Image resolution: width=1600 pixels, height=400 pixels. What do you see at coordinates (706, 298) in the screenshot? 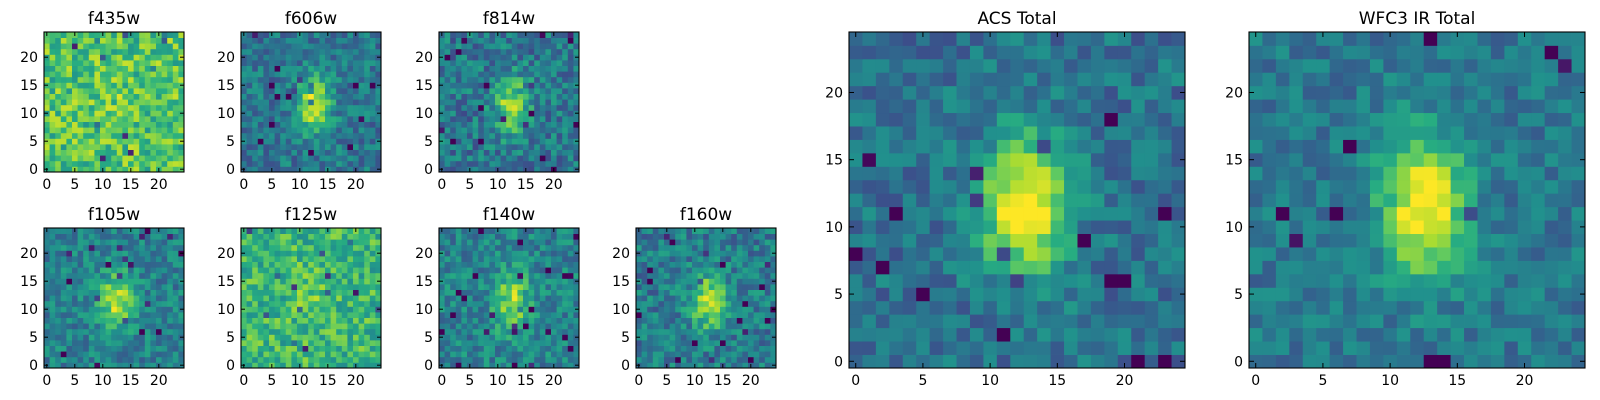
I see `axes-frame` at bounding box center [706, 298].